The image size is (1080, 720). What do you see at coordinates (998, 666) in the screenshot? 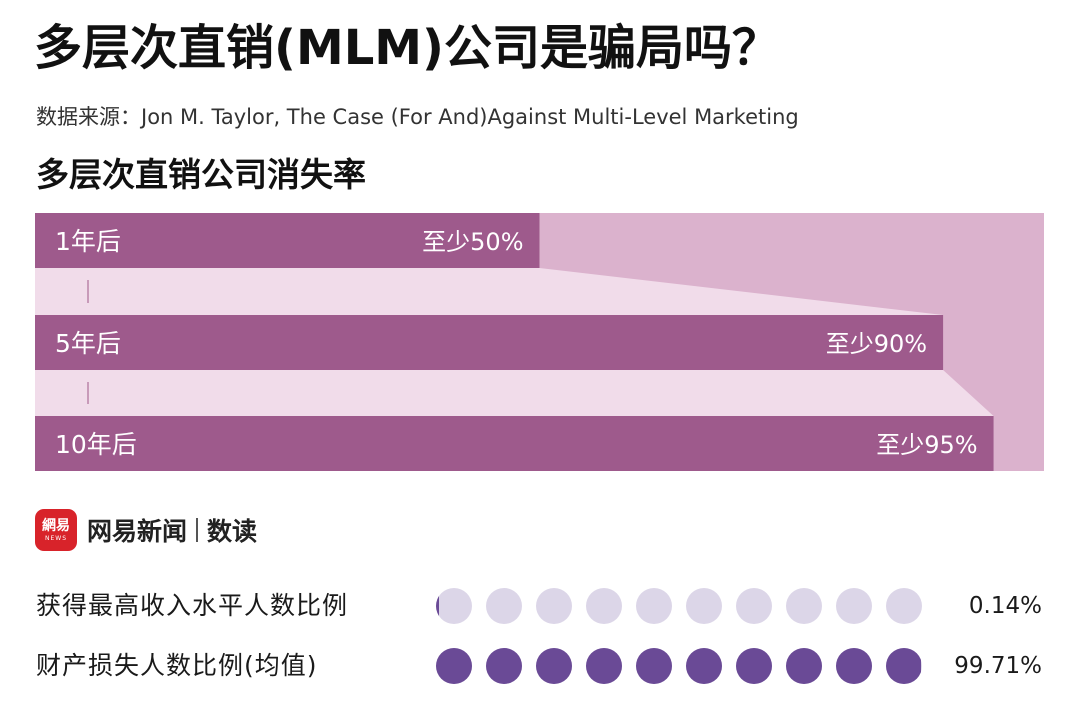
I see `stat-value: 99.71%` at bounding box center [998, 666].